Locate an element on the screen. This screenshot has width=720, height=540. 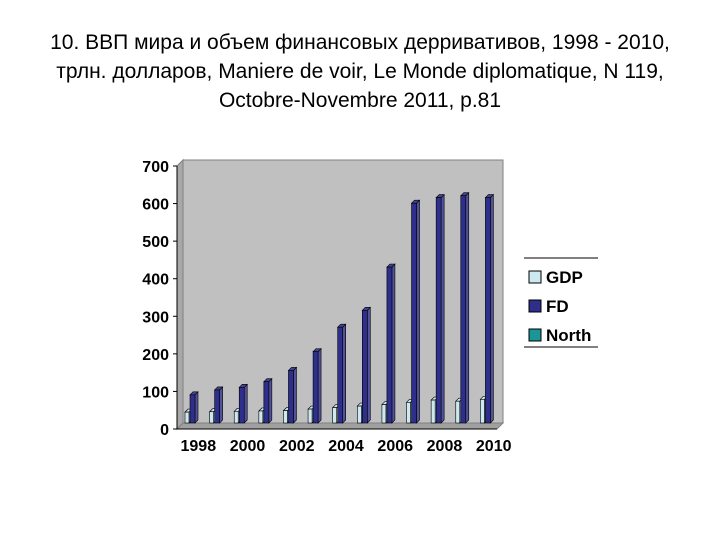
y-tick-label: 100 is located at coordinates (155, 392).